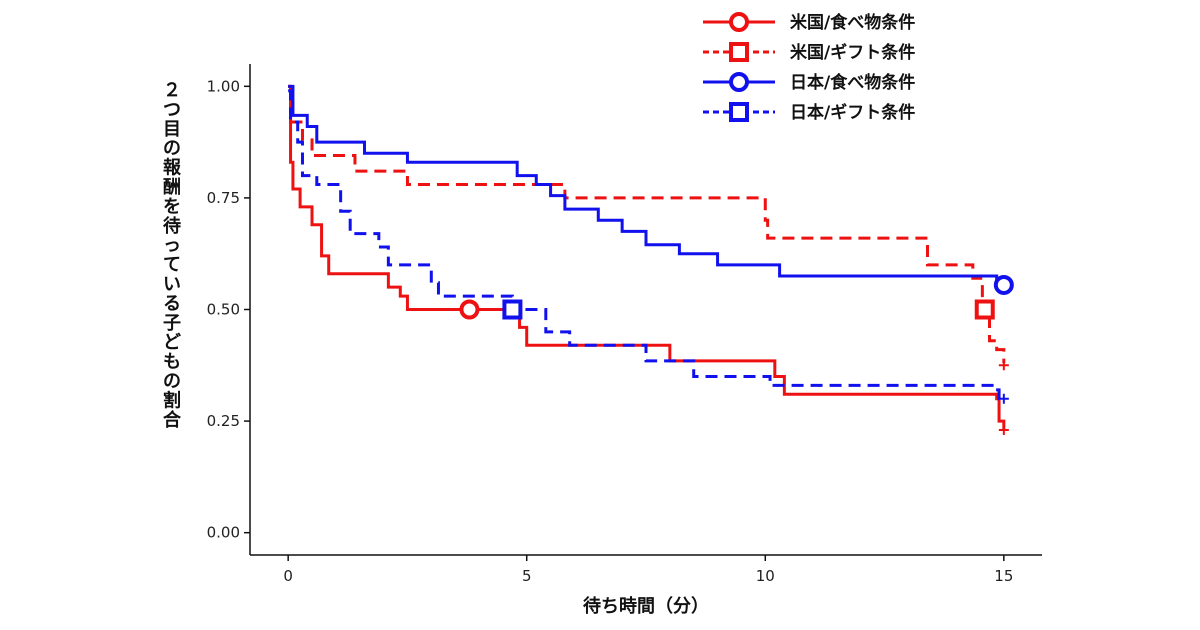 The image size is (1200, 630). I want to click on y-tick-label-3: 0.75, so click(223, 198).